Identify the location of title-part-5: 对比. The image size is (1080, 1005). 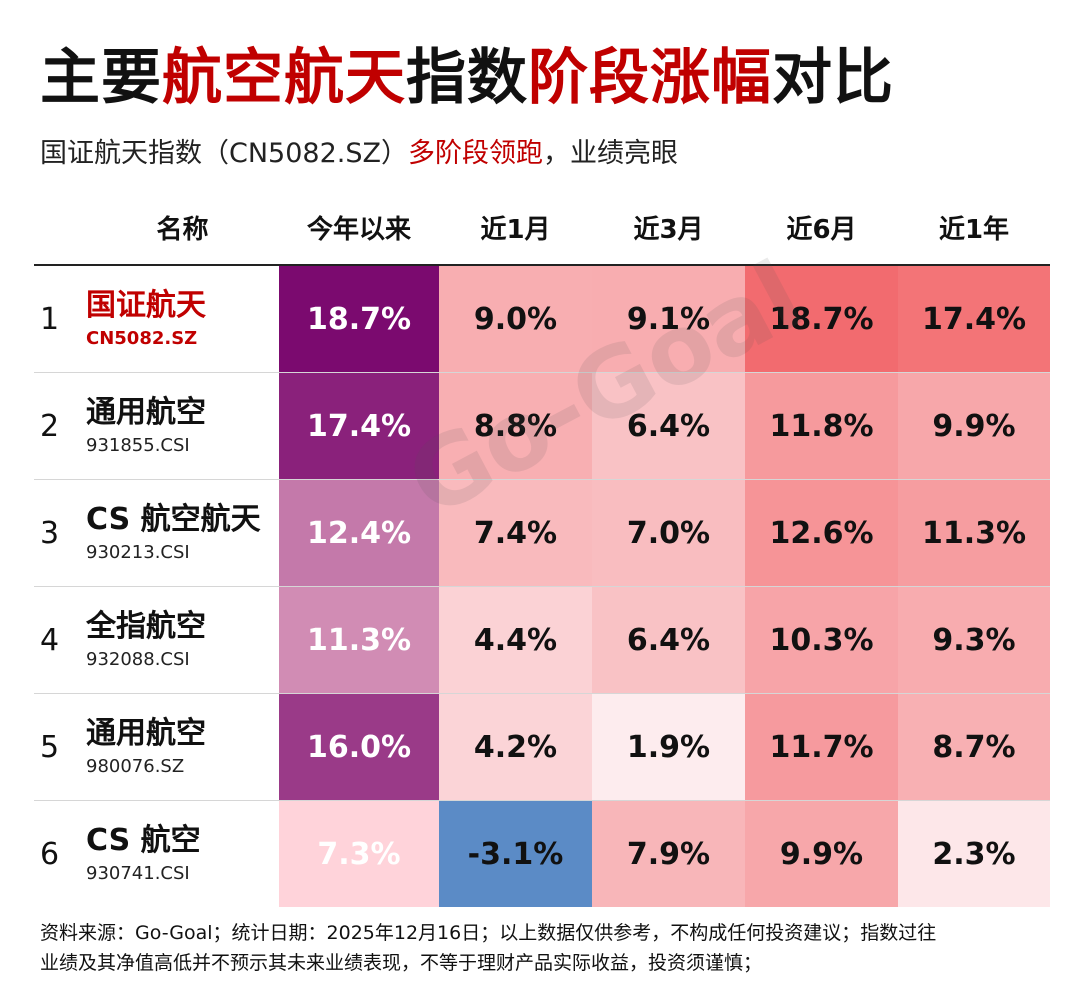
(833, 78).